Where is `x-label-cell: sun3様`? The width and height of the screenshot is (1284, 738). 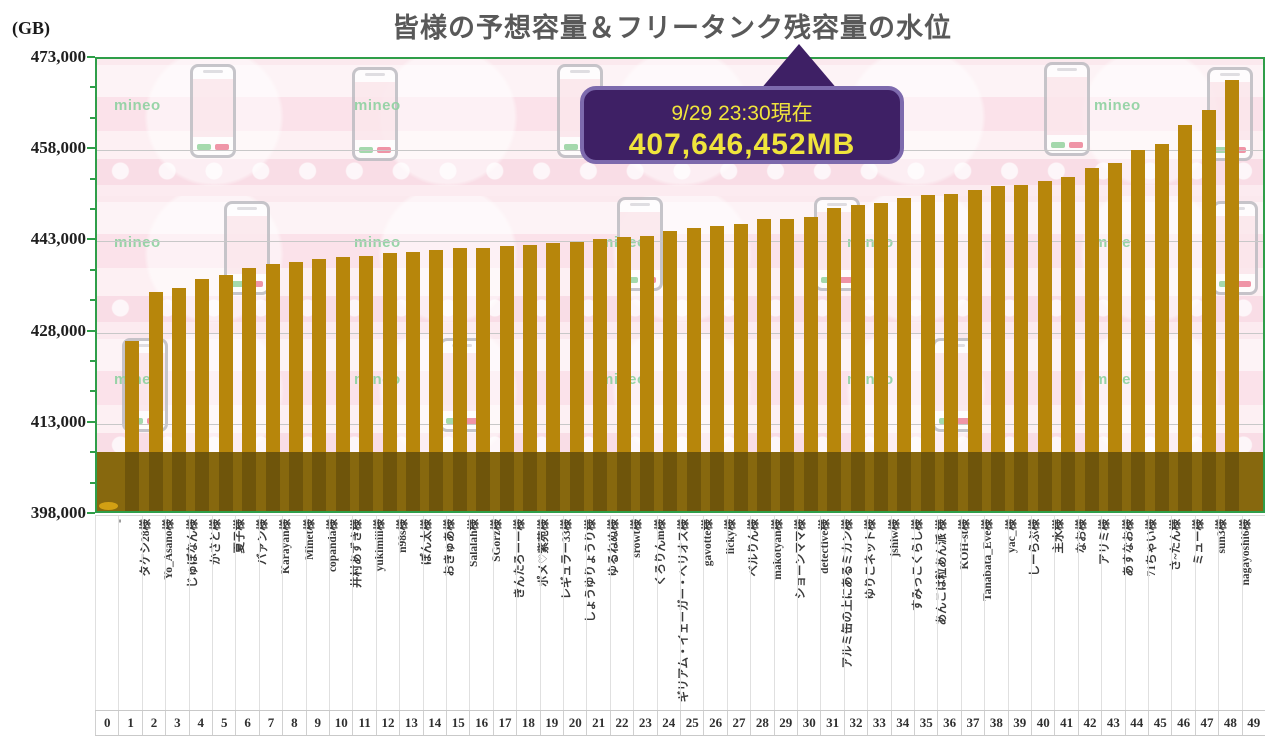 x-label-cell: sun3様 is located at coordinates (1211, 613).